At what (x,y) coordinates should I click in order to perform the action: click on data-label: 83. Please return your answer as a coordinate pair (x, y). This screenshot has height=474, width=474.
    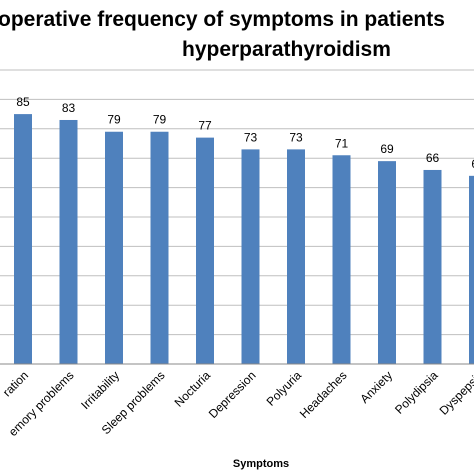
    Looking at the image, I should click on (69, 108).